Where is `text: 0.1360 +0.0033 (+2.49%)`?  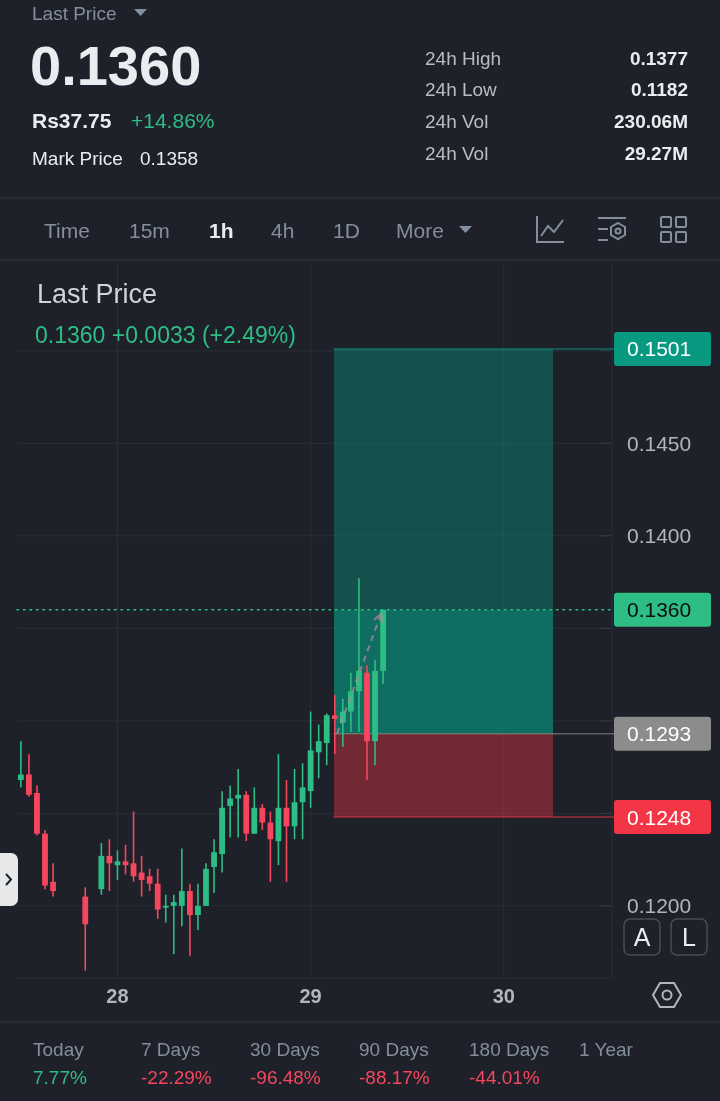
text: 0.1360 +0.0033 (+2.49%) is located at coordinates (165, 335).